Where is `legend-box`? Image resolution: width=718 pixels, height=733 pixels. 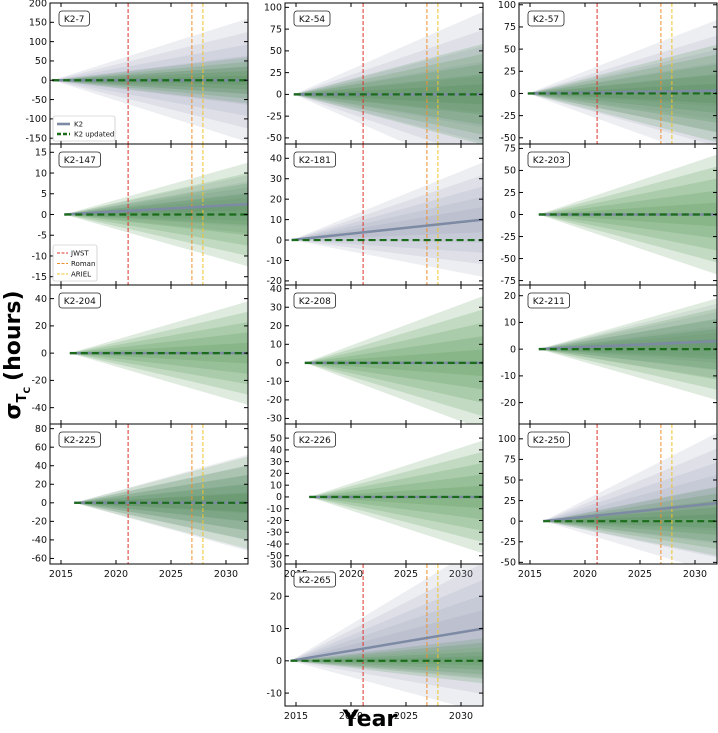
legend-box is located at coordinates (84, 128).